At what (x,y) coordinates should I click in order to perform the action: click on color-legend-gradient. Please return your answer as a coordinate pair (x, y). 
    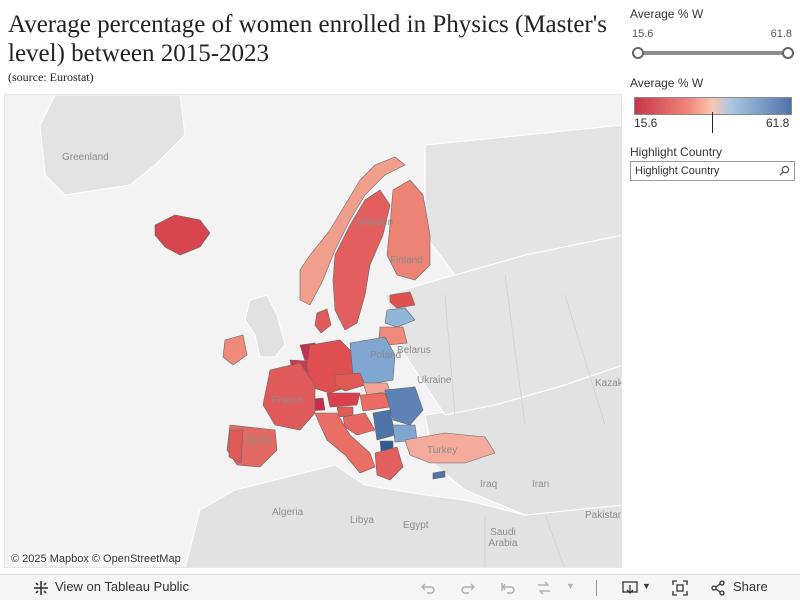
    Looking at the image, I should click on (713, 106).